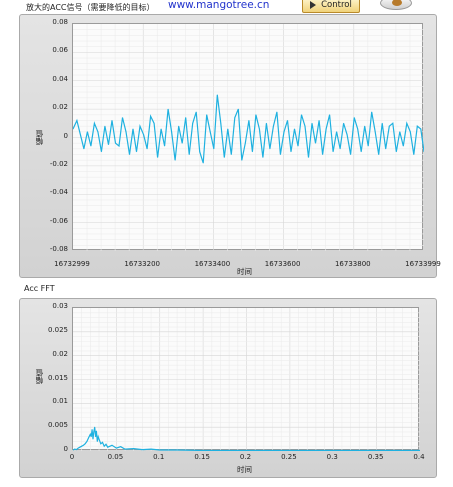  I want to click on round-toggle-button, so click(396, 5).